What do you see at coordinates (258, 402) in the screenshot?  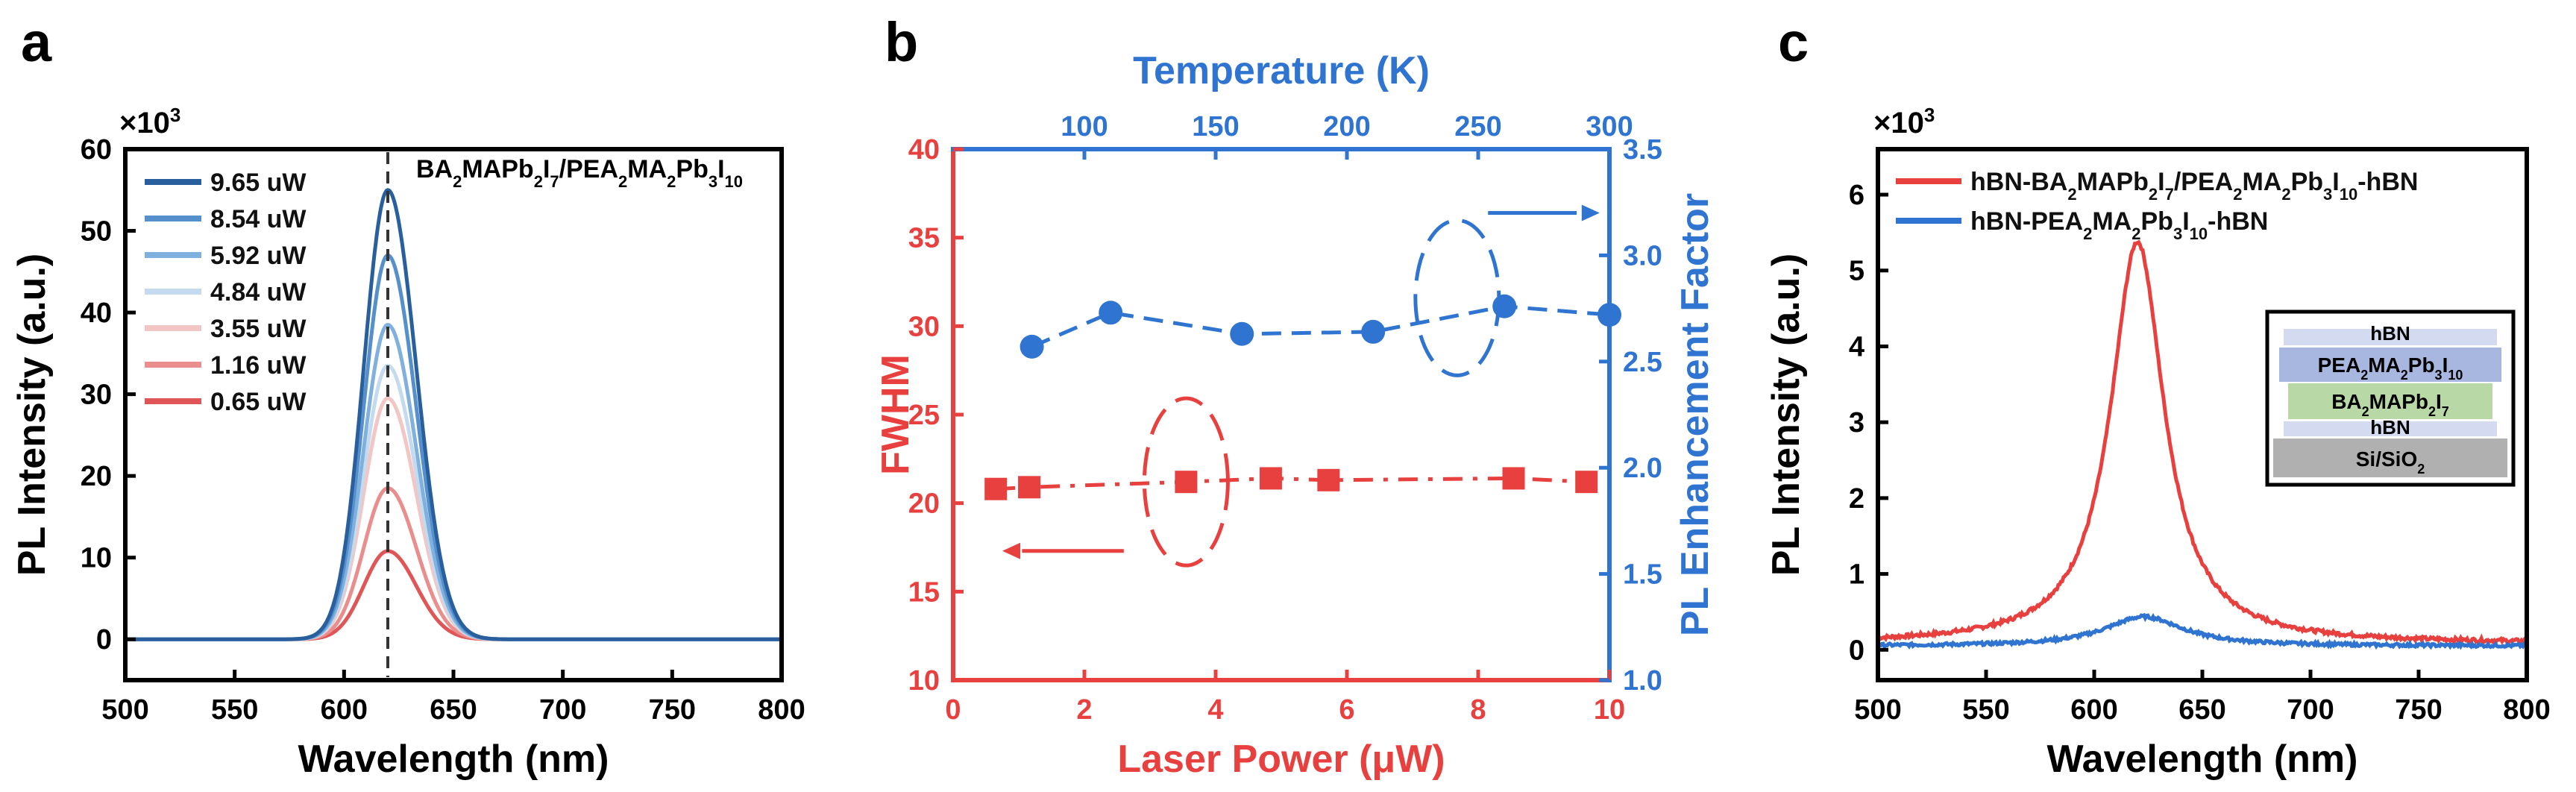 I see `legend-label-a-6: 0.65 uW` at bounding box center [258, 402].